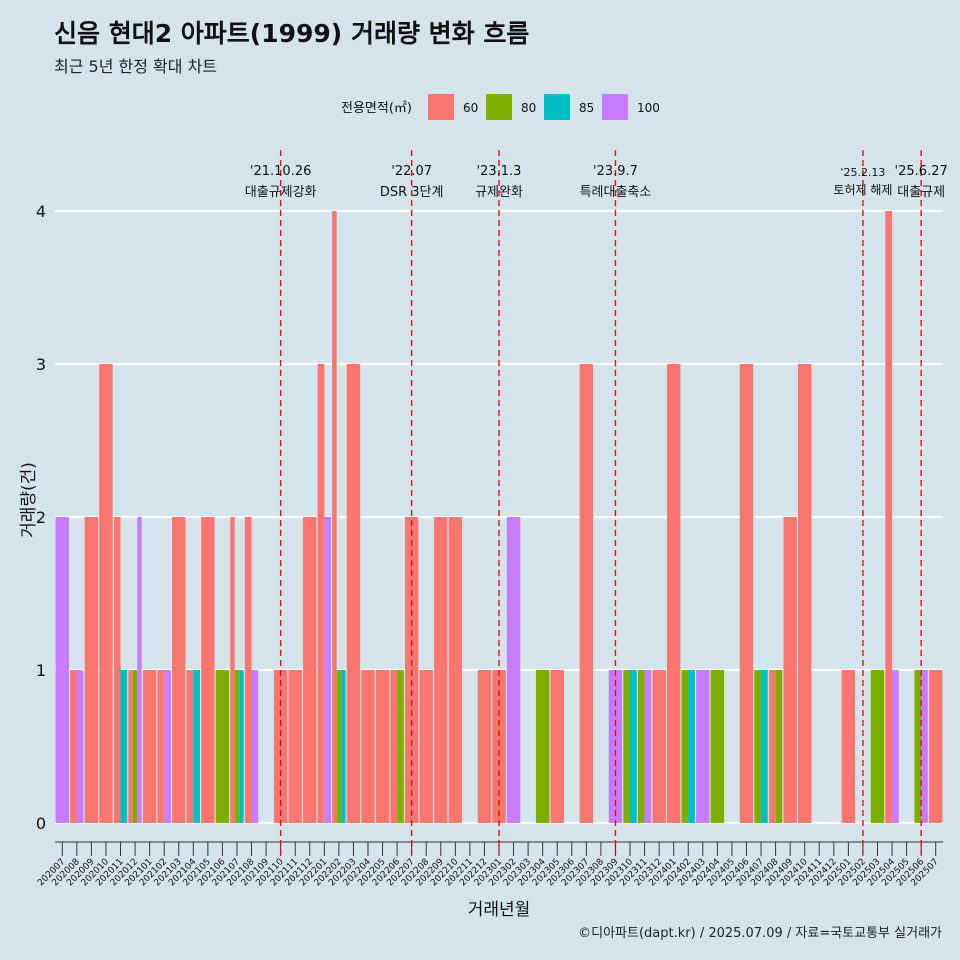  What do you see at coordinates (921, 192) in the screenshot?
I see `annotation-label: 대출규제` at bounding box center [921, 192].